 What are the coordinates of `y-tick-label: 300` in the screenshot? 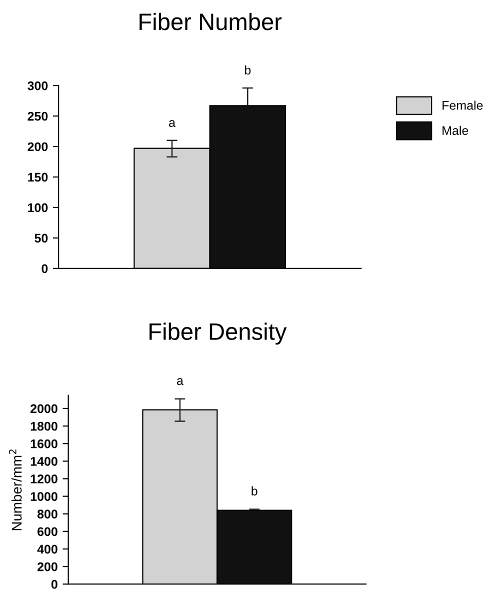 It's located at (38, 85).